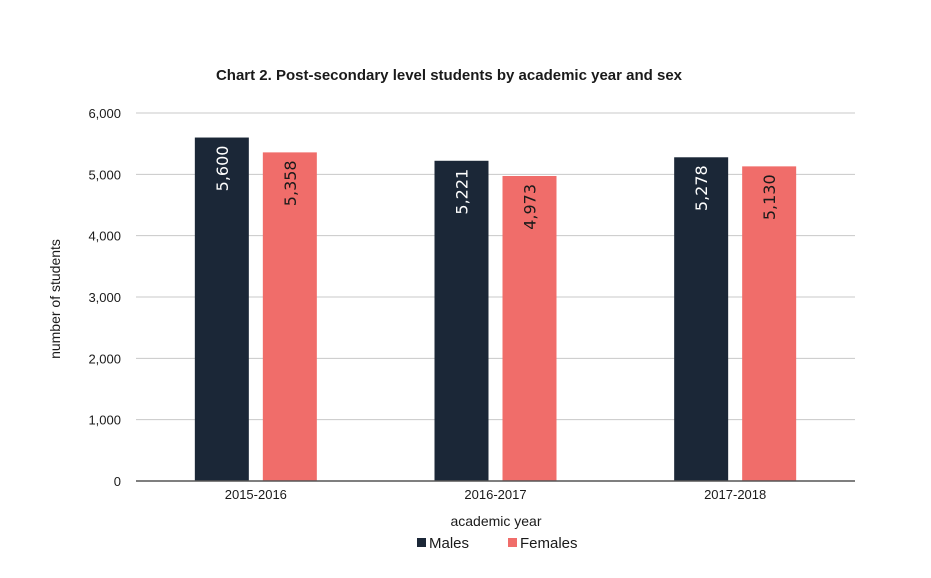  Describe the element at coordinates (462, 192) in the screenshot. I see `data-label: 5,221` at that location.